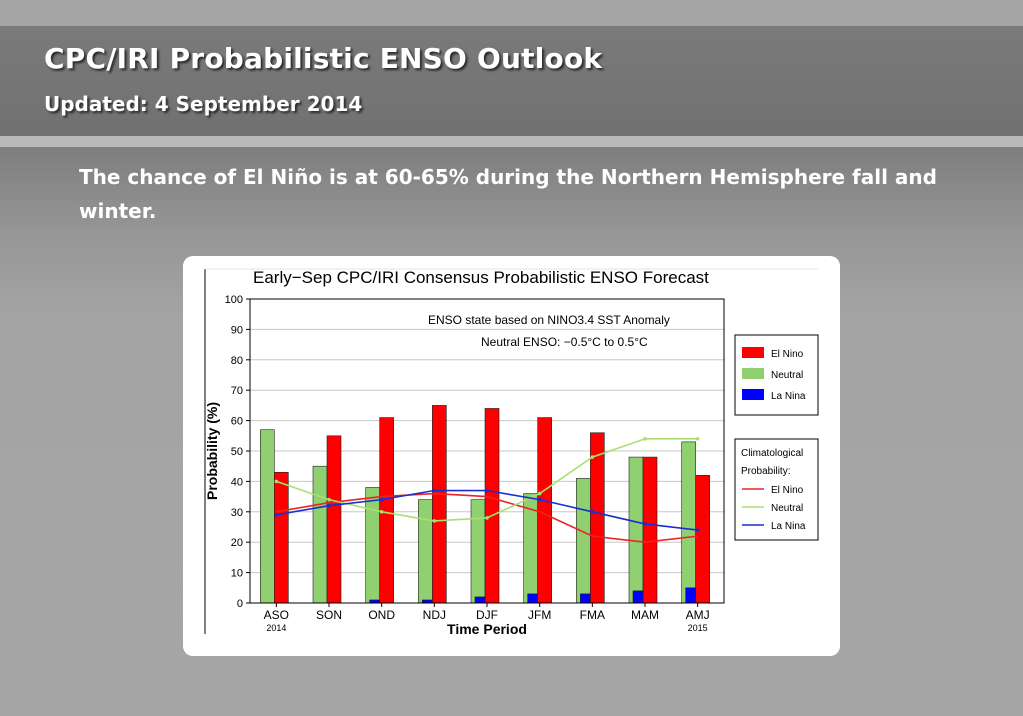 This screenshot has height=716, width=1023. Describe the element at coordinates (564, 342) in the screenshot. I see `annotation-neutral-range: Neutral ENSO: −0.5°C to 0.5°C` at that location.